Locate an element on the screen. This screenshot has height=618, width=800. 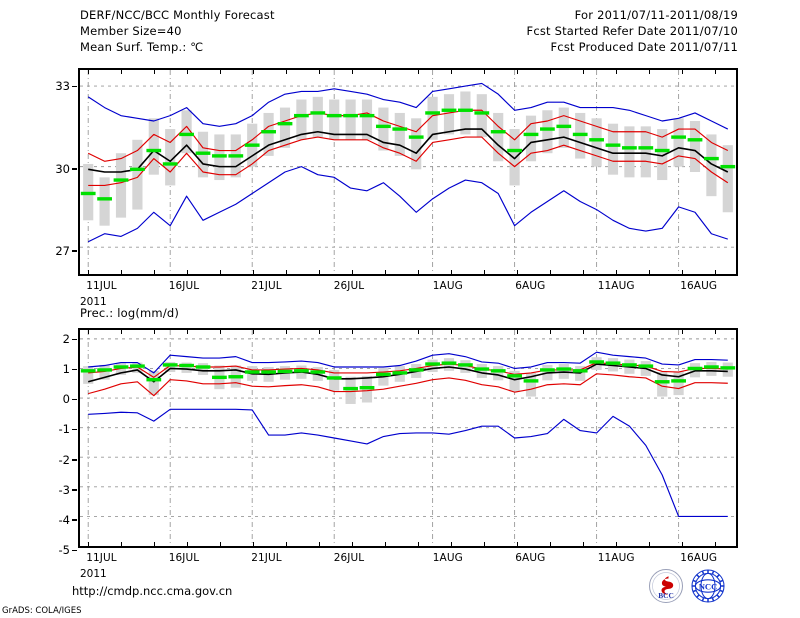
member-size-label: Member Size=40 is located at coordinates (131, 31).